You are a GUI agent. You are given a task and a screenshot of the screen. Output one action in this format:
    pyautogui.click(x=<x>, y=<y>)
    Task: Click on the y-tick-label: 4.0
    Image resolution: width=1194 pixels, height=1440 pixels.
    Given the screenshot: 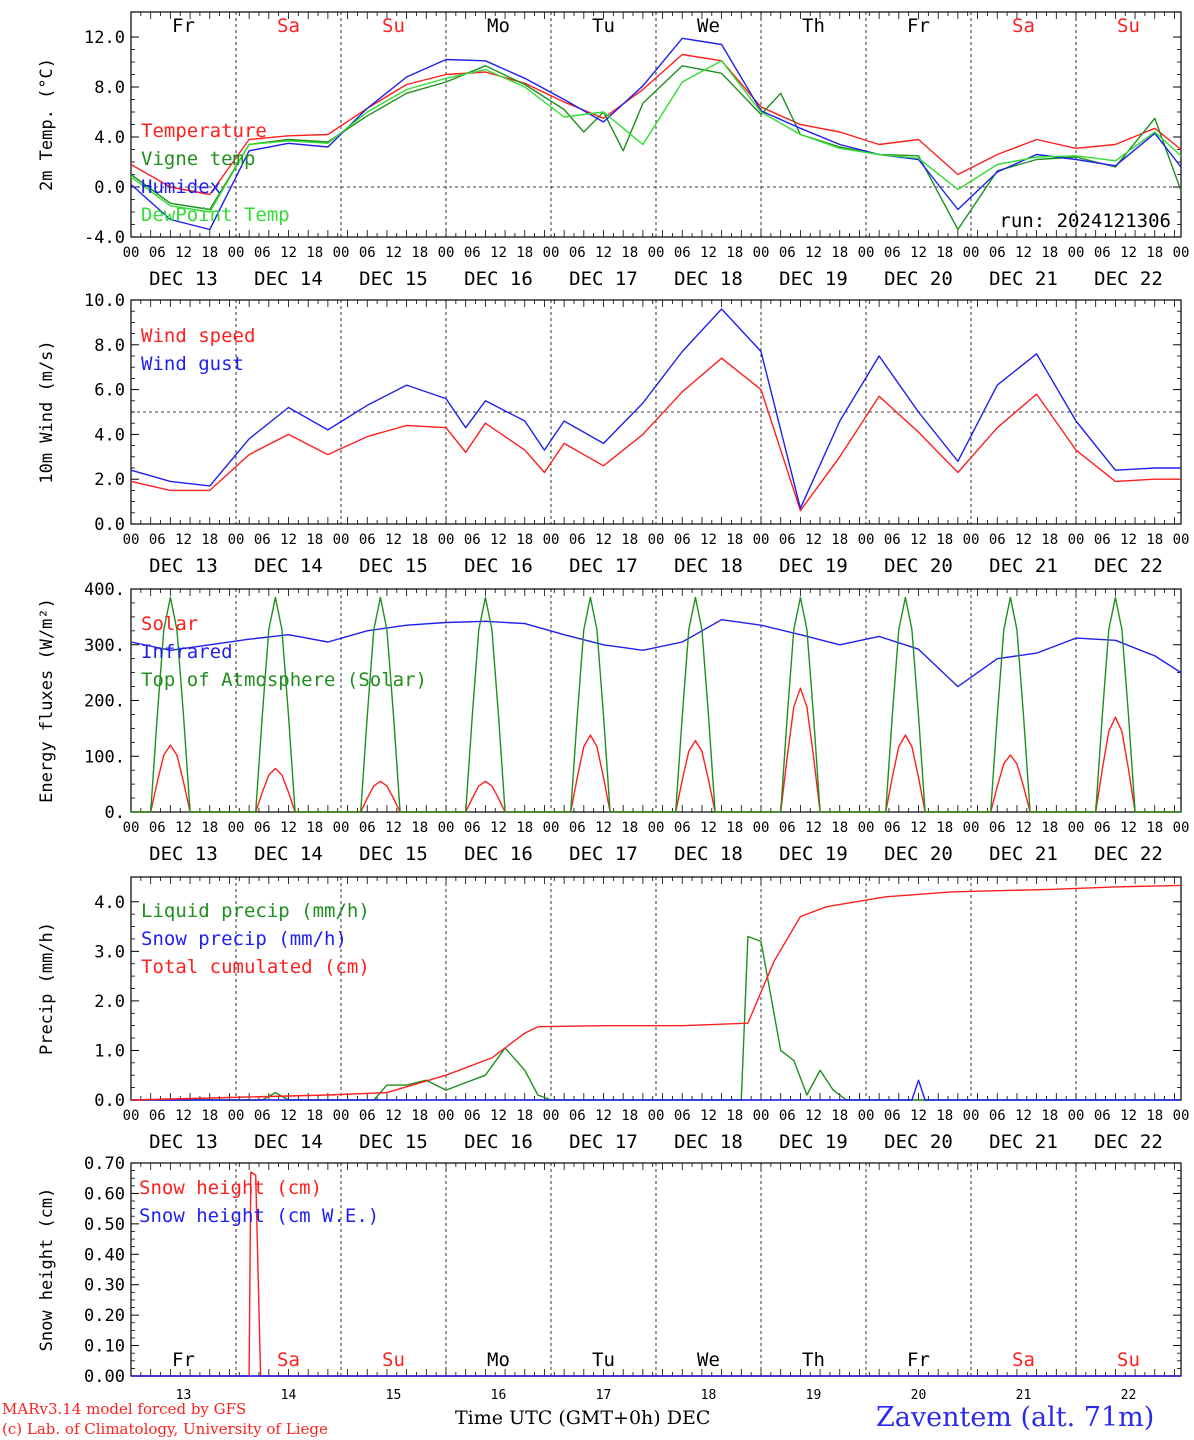 What is the action you would take?
    pyautogui.click(x=109, y=903)
    